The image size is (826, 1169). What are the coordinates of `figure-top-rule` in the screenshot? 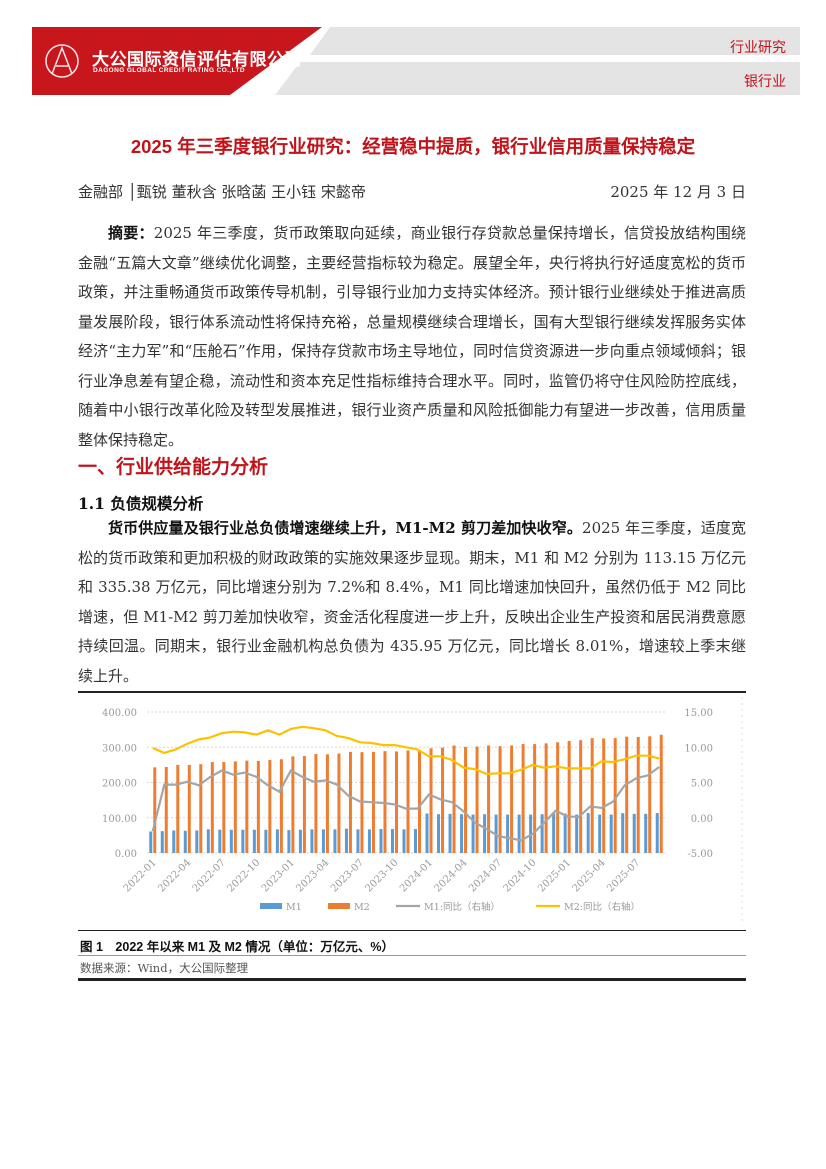 It's located at (412, 692).